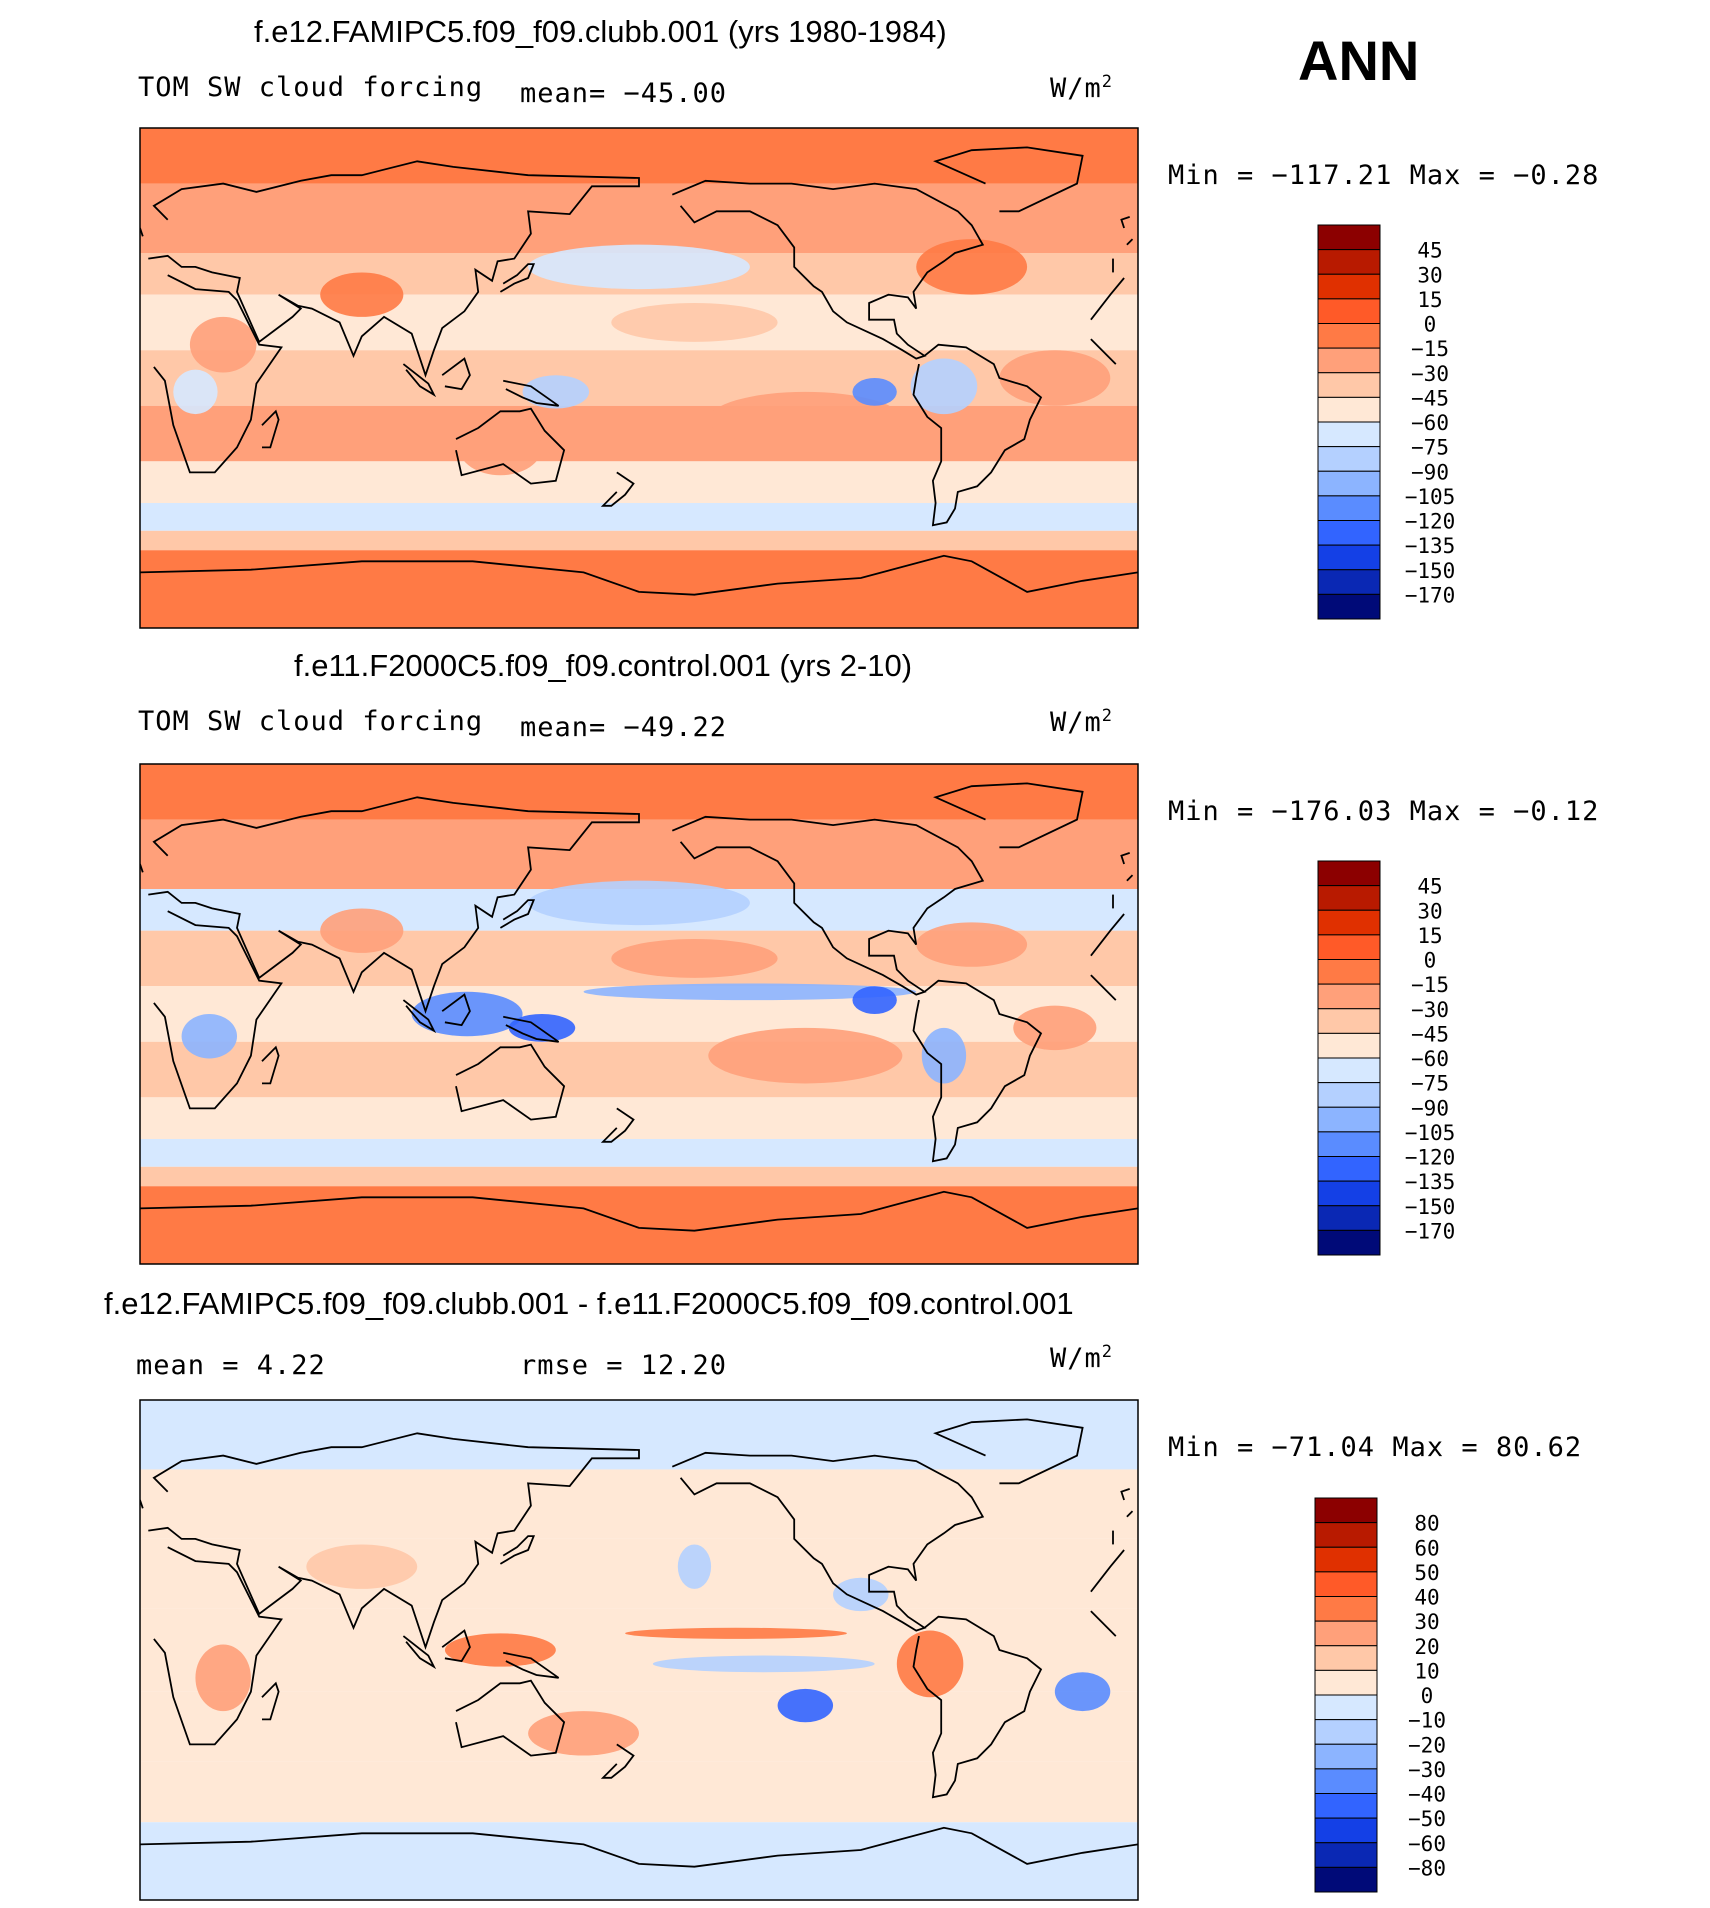 This screenshot has width=1710, height=1908. Describe the element at coordinates (531, 393) in the screenshot. I see `coastline-newguinea` at that location.